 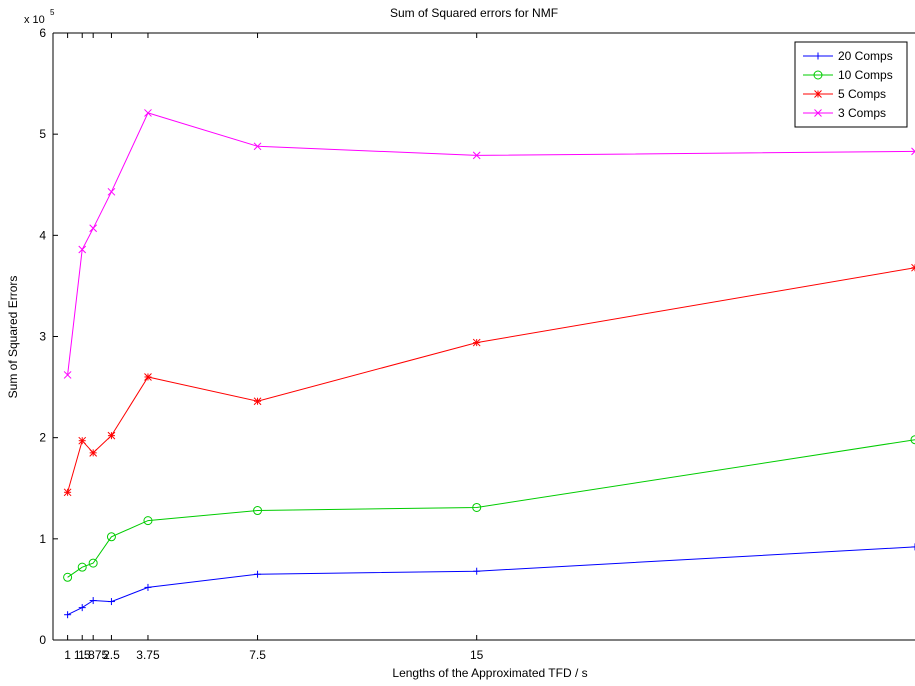 I want to click on y-tick-label: 1, so click(x=42, y=539).